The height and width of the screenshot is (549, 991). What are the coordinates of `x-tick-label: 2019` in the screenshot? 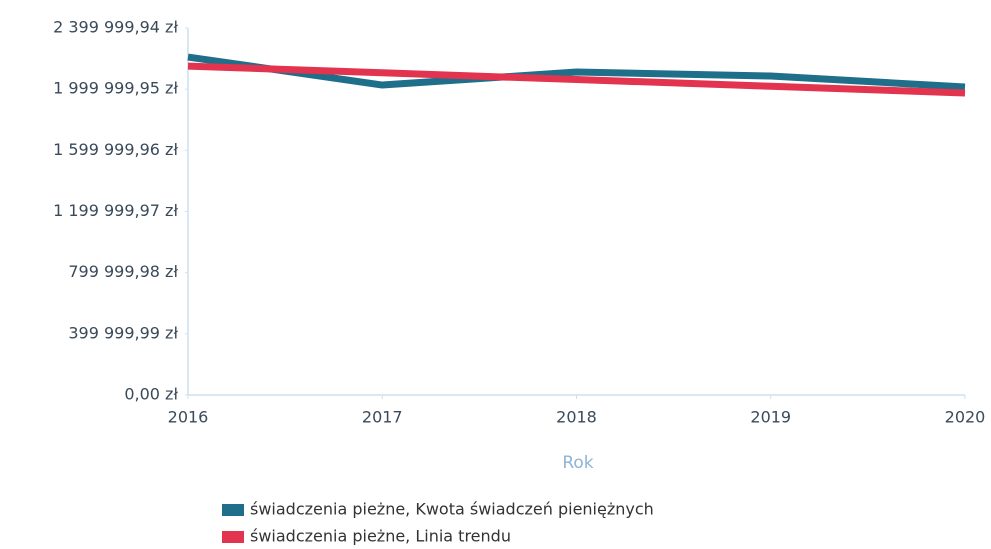 It's located at (770, 417).